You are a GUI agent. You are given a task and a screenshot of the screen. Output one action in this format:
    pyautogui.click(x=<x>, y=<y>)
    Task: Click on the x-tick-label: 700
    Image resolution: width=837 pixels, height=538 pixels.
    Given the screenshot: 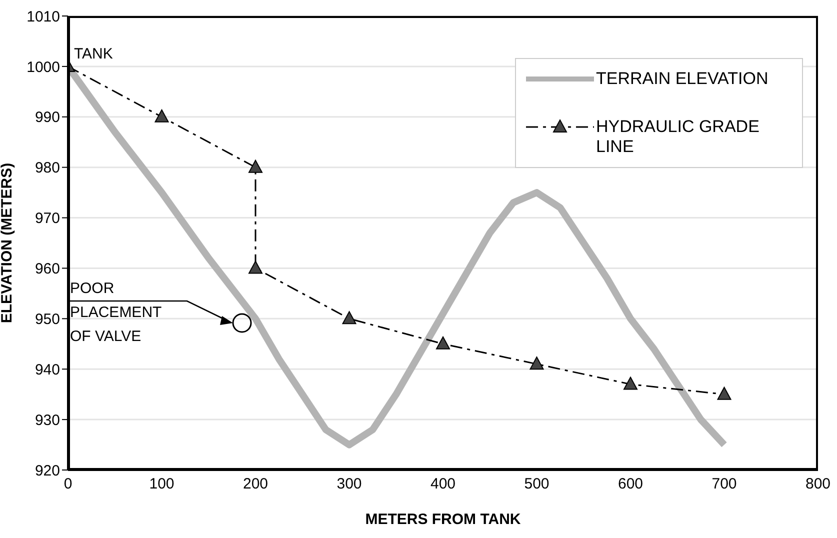 What is the action you would take?
    pyautogui.click(x=724, y=484)
    